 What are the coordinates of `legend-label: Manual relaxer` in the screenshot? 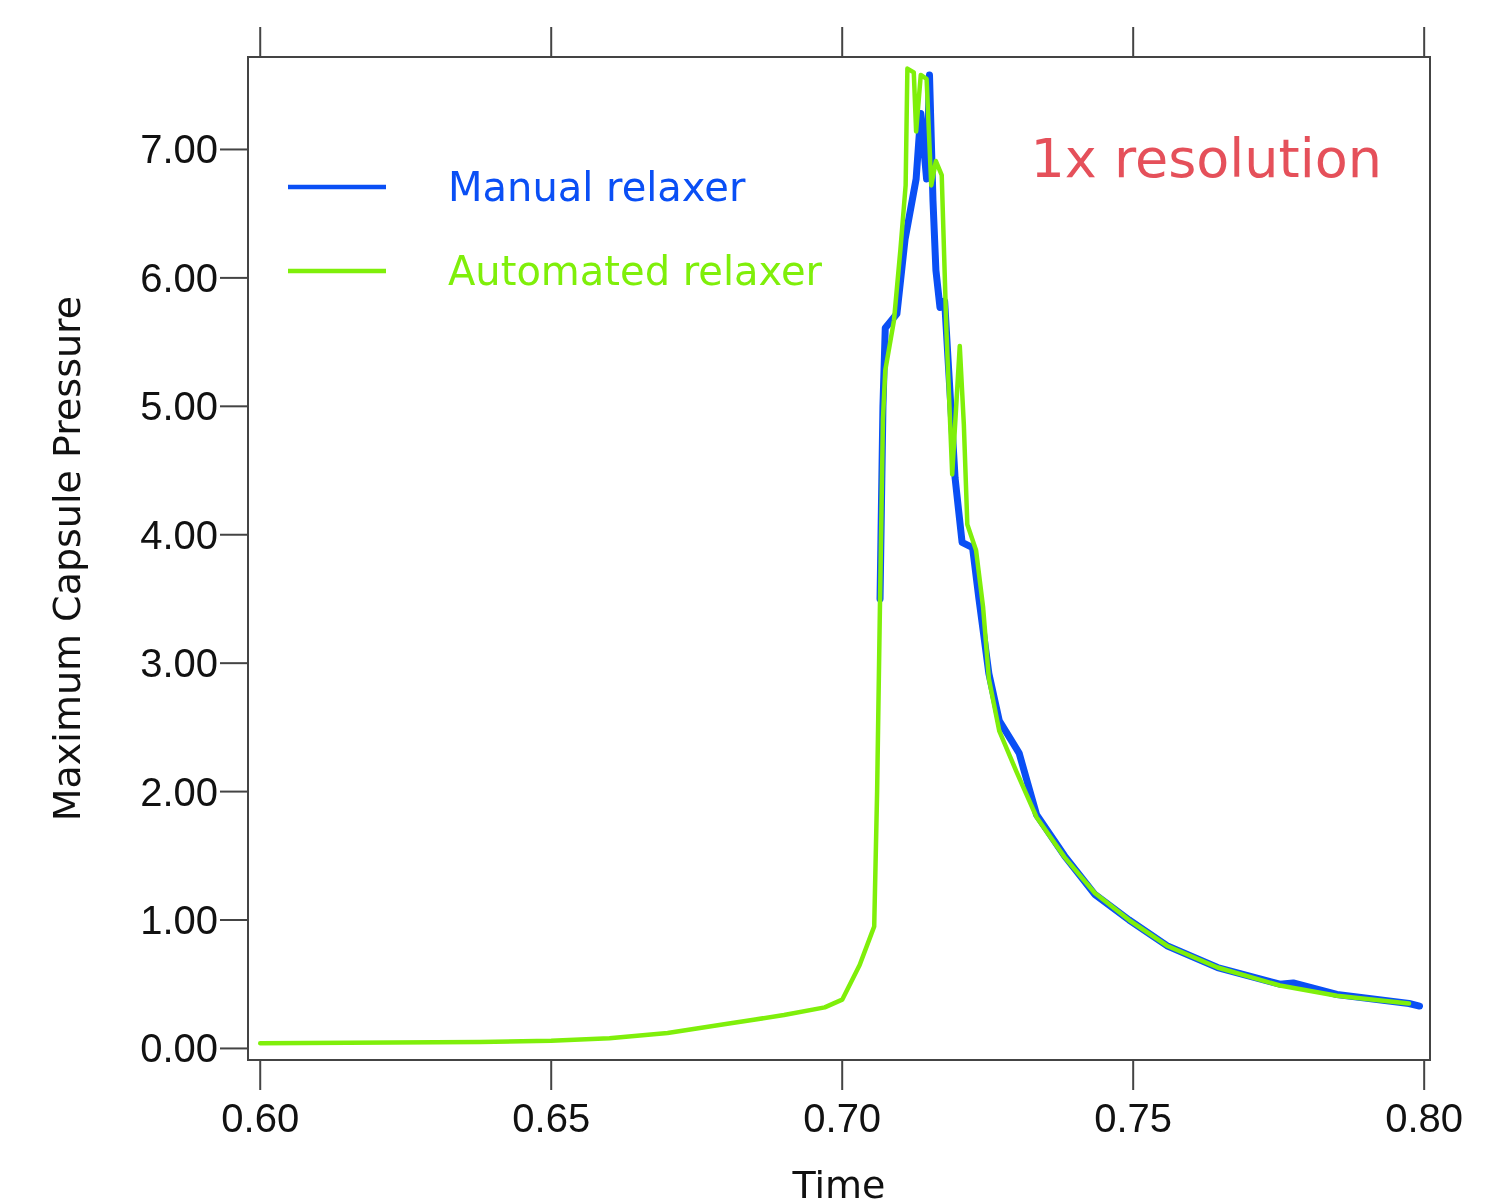 It's located at (597, 187).